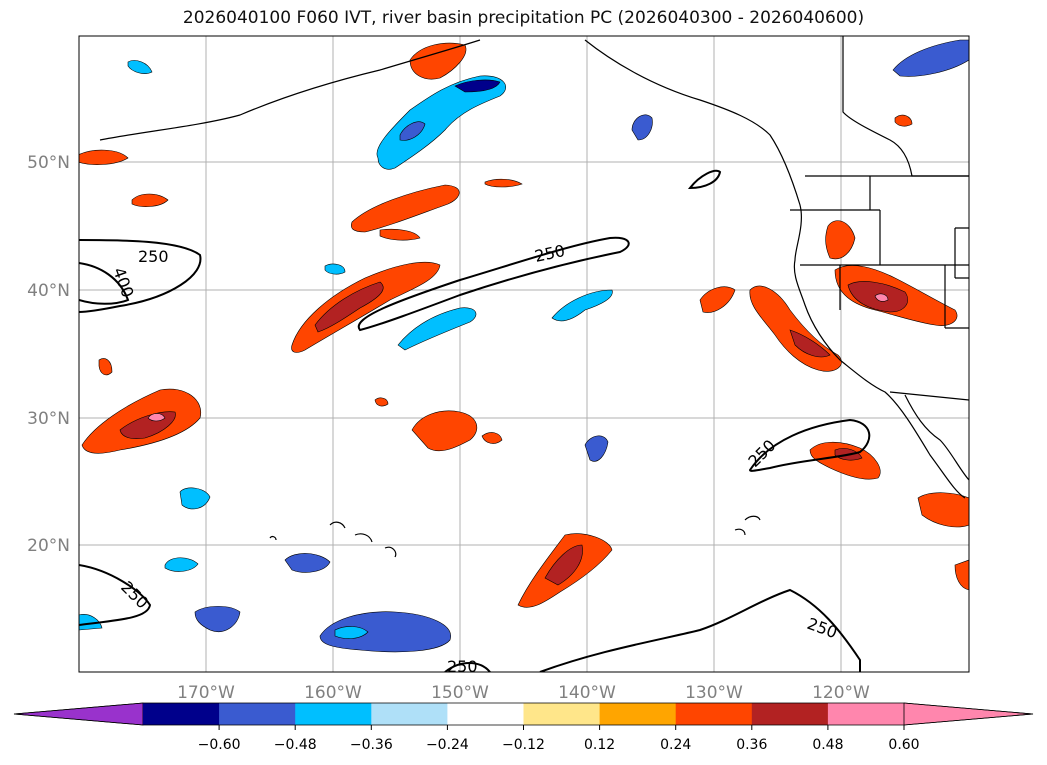 This screenshot has width=1047, height=765. Describe the element at coordinates (714, 693) in the screenshot. I see `lon-label: 130°W` at that location.